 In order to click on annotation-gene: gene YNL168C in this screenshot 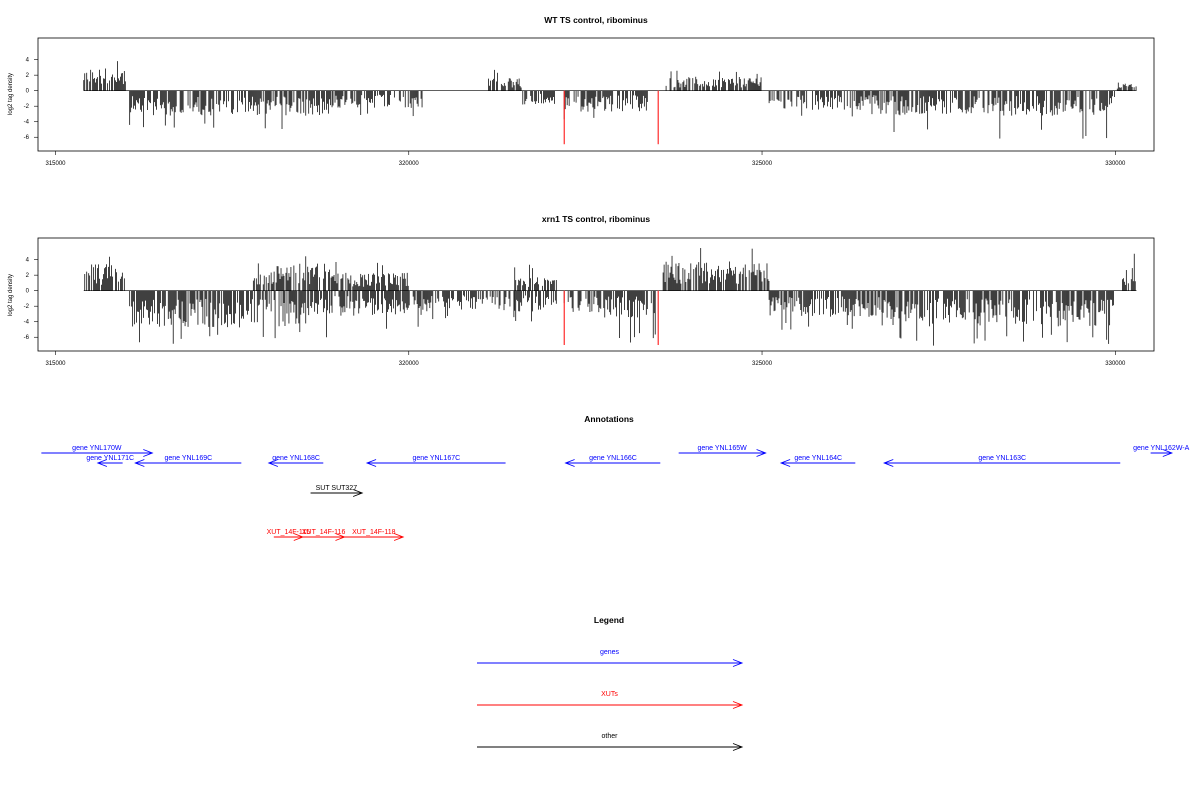, I will do `click(295, 461)`.